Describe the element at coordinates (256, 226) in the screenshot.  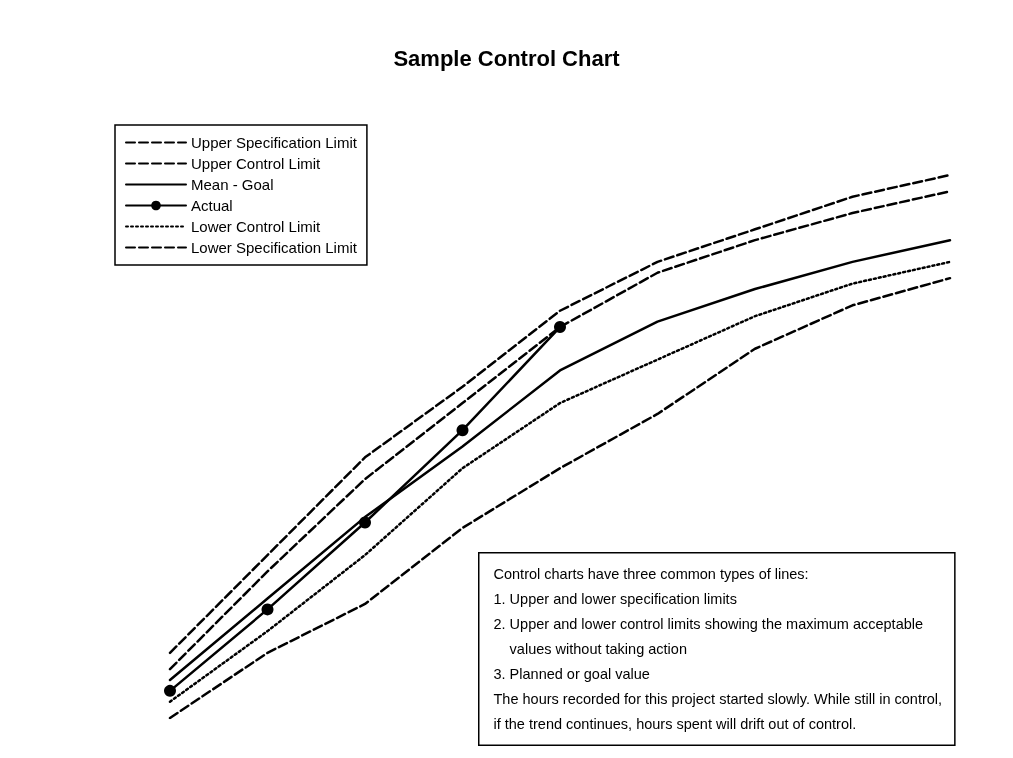
I see `legend-label: Lower Control Limit` at that location.